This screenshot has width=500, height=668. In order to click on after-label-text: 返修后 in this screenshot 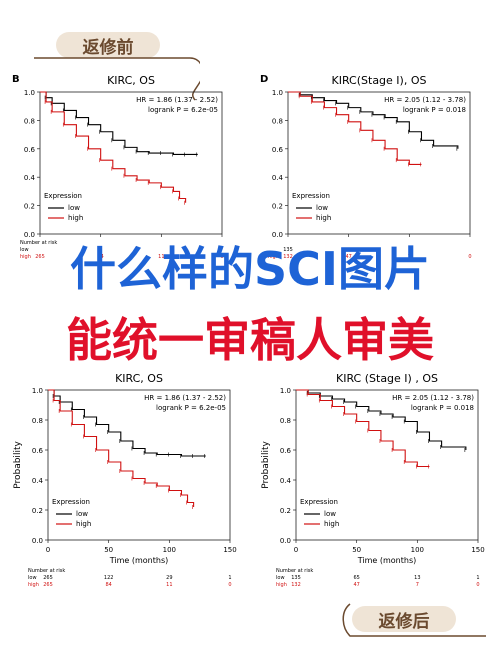, I will do `click(404, 621)`.